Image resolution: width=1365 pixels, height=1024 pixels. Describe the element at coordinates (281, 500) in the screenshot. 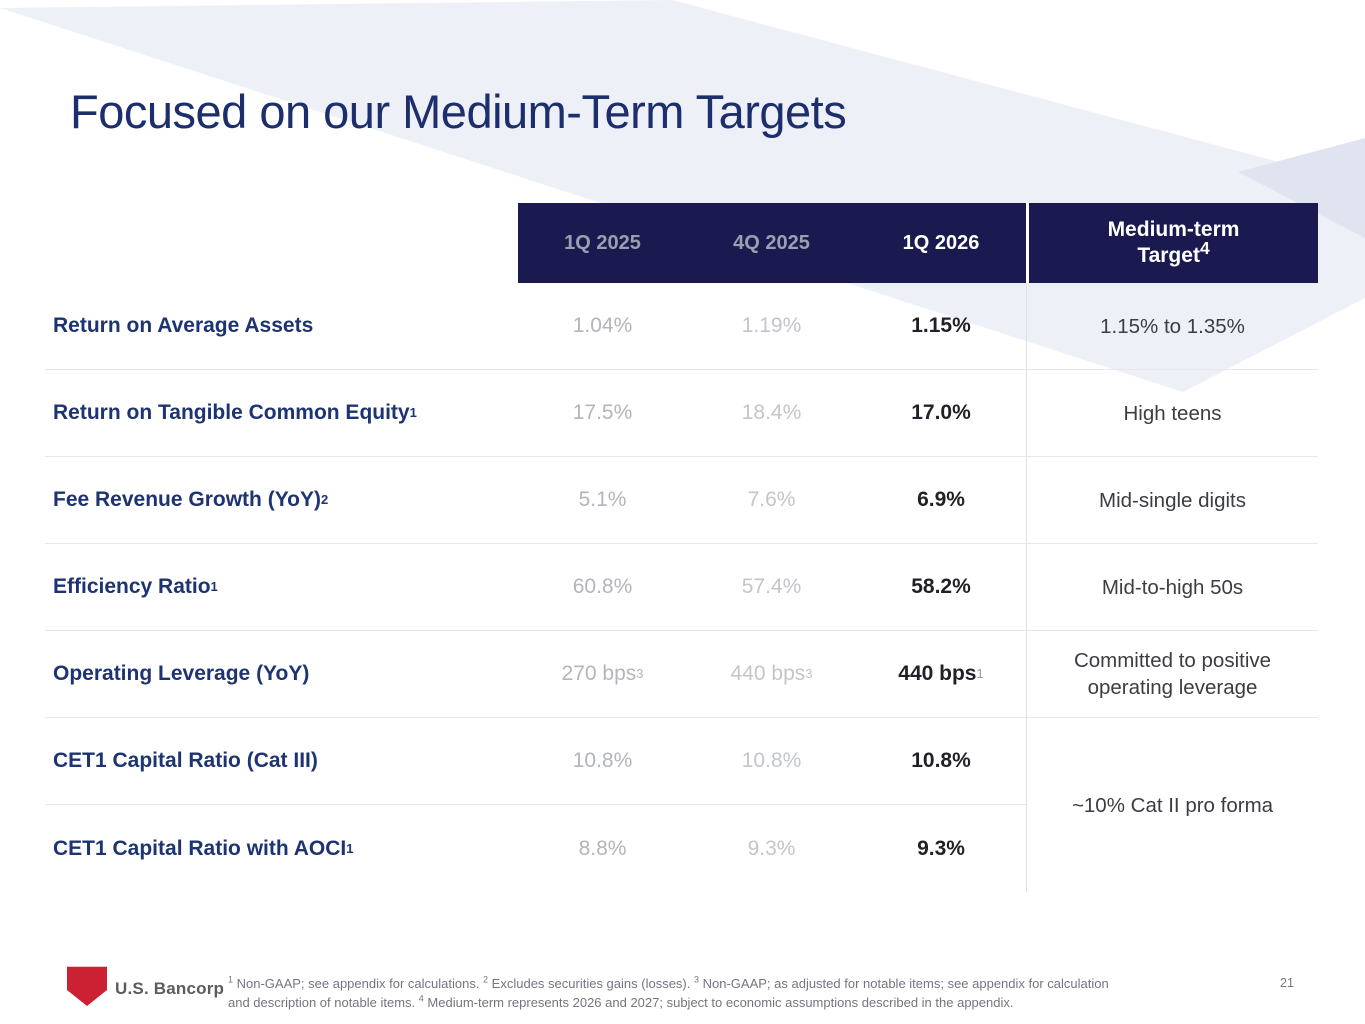

I see `row-label-fee-revenue-growth: Fee Revenue Growth (YoY) 2` at that location.